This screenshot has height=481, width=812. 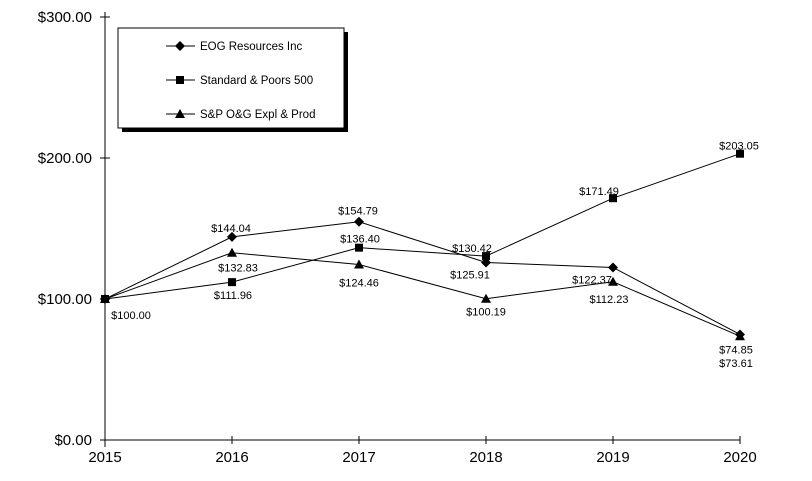 I want to click on data-point-label: $122.37, so click(x=592, y=280).